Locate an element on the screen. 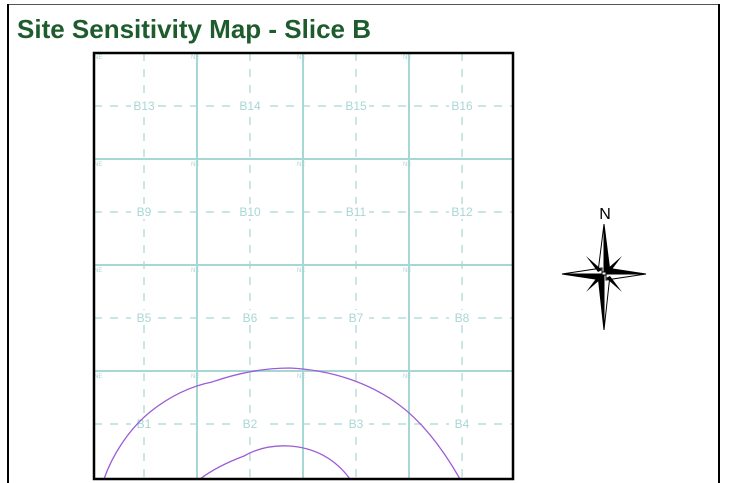 This screenshot has width=732, height=483. compass-rose-icon is located at coordinates (604, 277).